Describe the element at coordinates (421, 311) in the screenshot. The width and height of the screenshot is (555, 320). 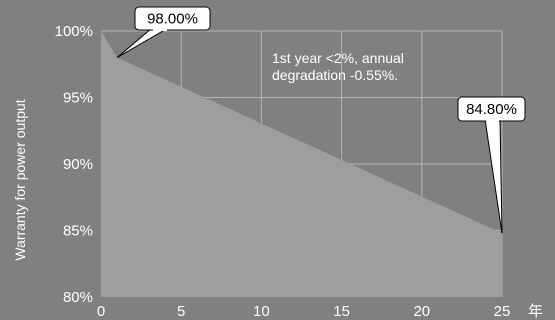
I see `x-tick-label: 20` at that location.